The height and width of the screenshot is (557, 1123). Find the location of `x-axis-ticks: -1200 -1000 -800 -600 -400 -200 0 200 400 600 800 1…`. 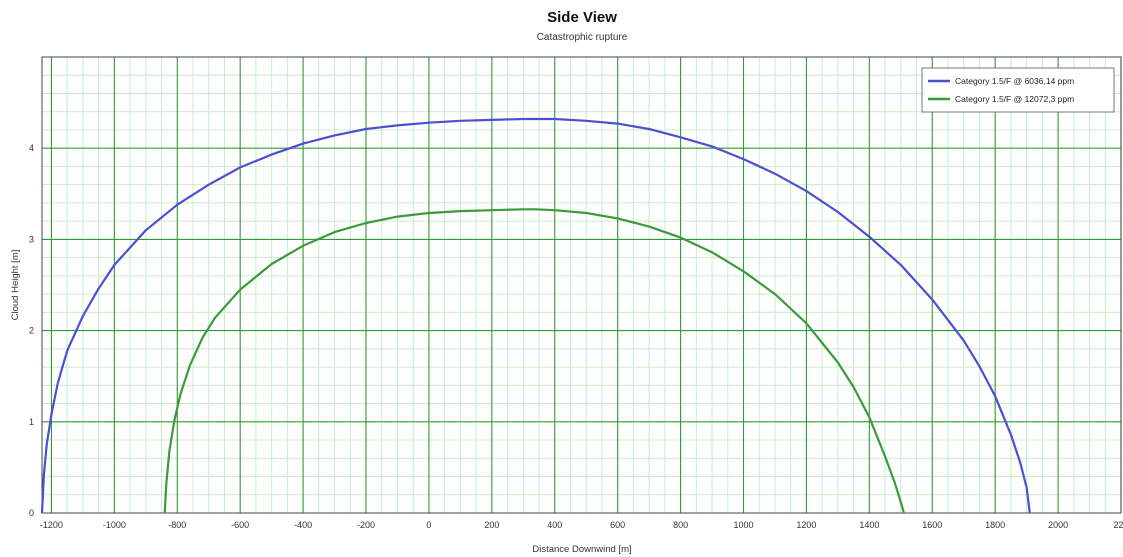

x-axis-ticks: -1200 -1000 -800 -600 -400 -200 0 200 400 600 800 1… is located at coordinates (581, 525).